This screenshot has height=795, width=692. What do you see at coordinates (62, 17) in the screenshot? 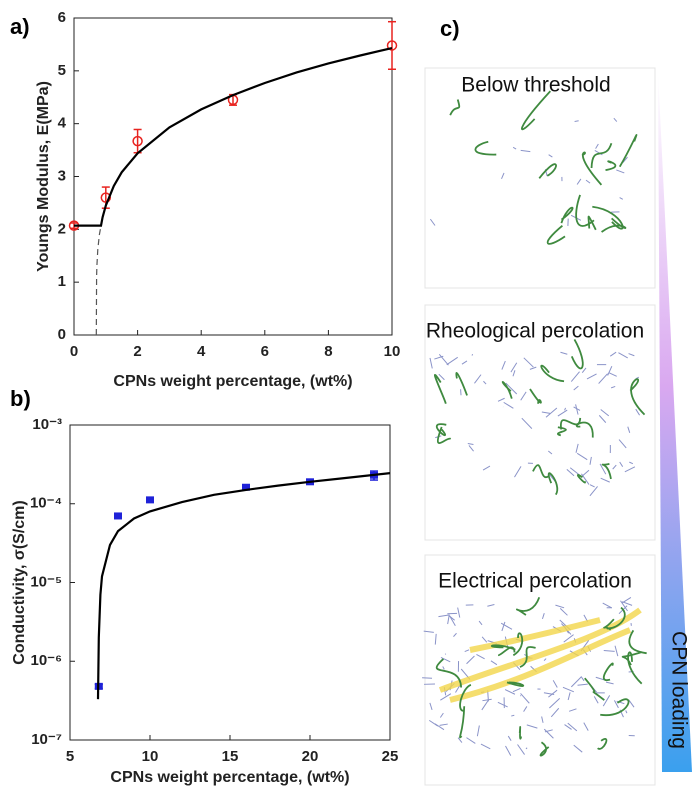
I see `y-tick-label: 6` at bounding box center [62, 17].